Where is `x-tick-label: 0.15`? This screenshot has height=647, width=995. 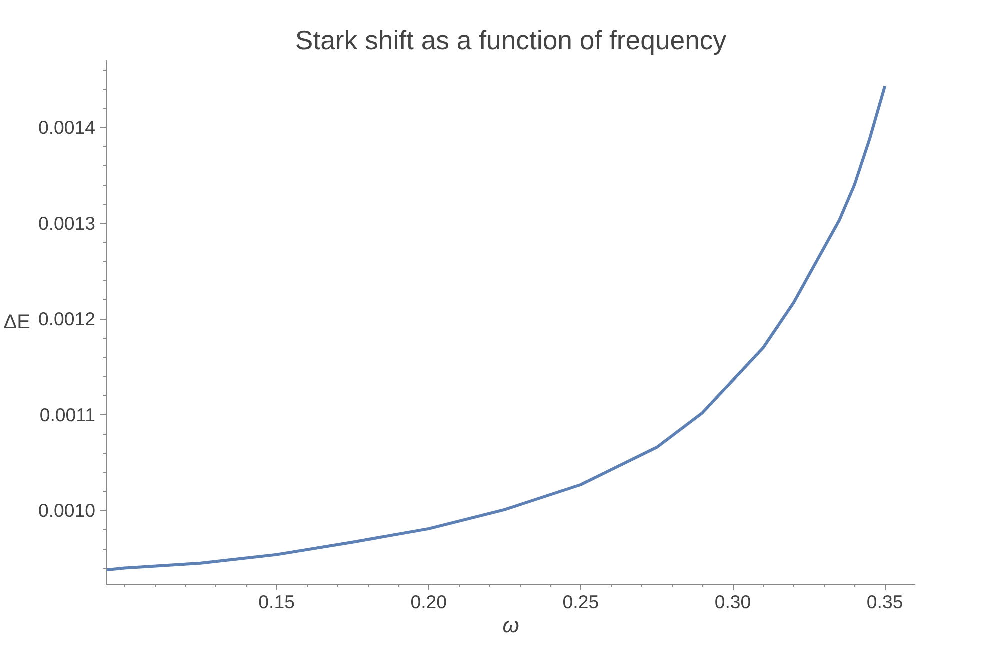 x-tick-label: 0.15 is located at coordinates (276, 602).